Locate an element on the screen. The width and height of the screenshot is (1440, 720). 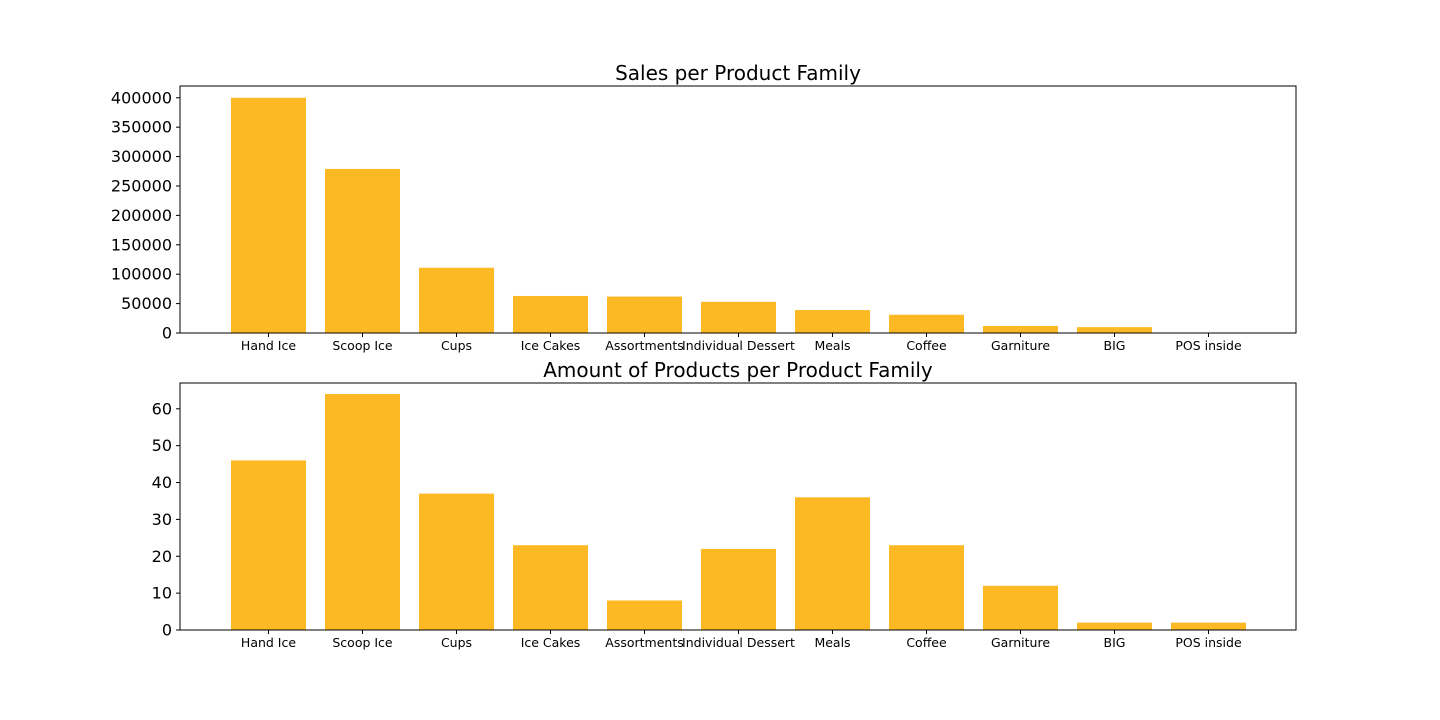
products-x-tick-label-3: Ice Cakes is located at coordinates (551, 642).